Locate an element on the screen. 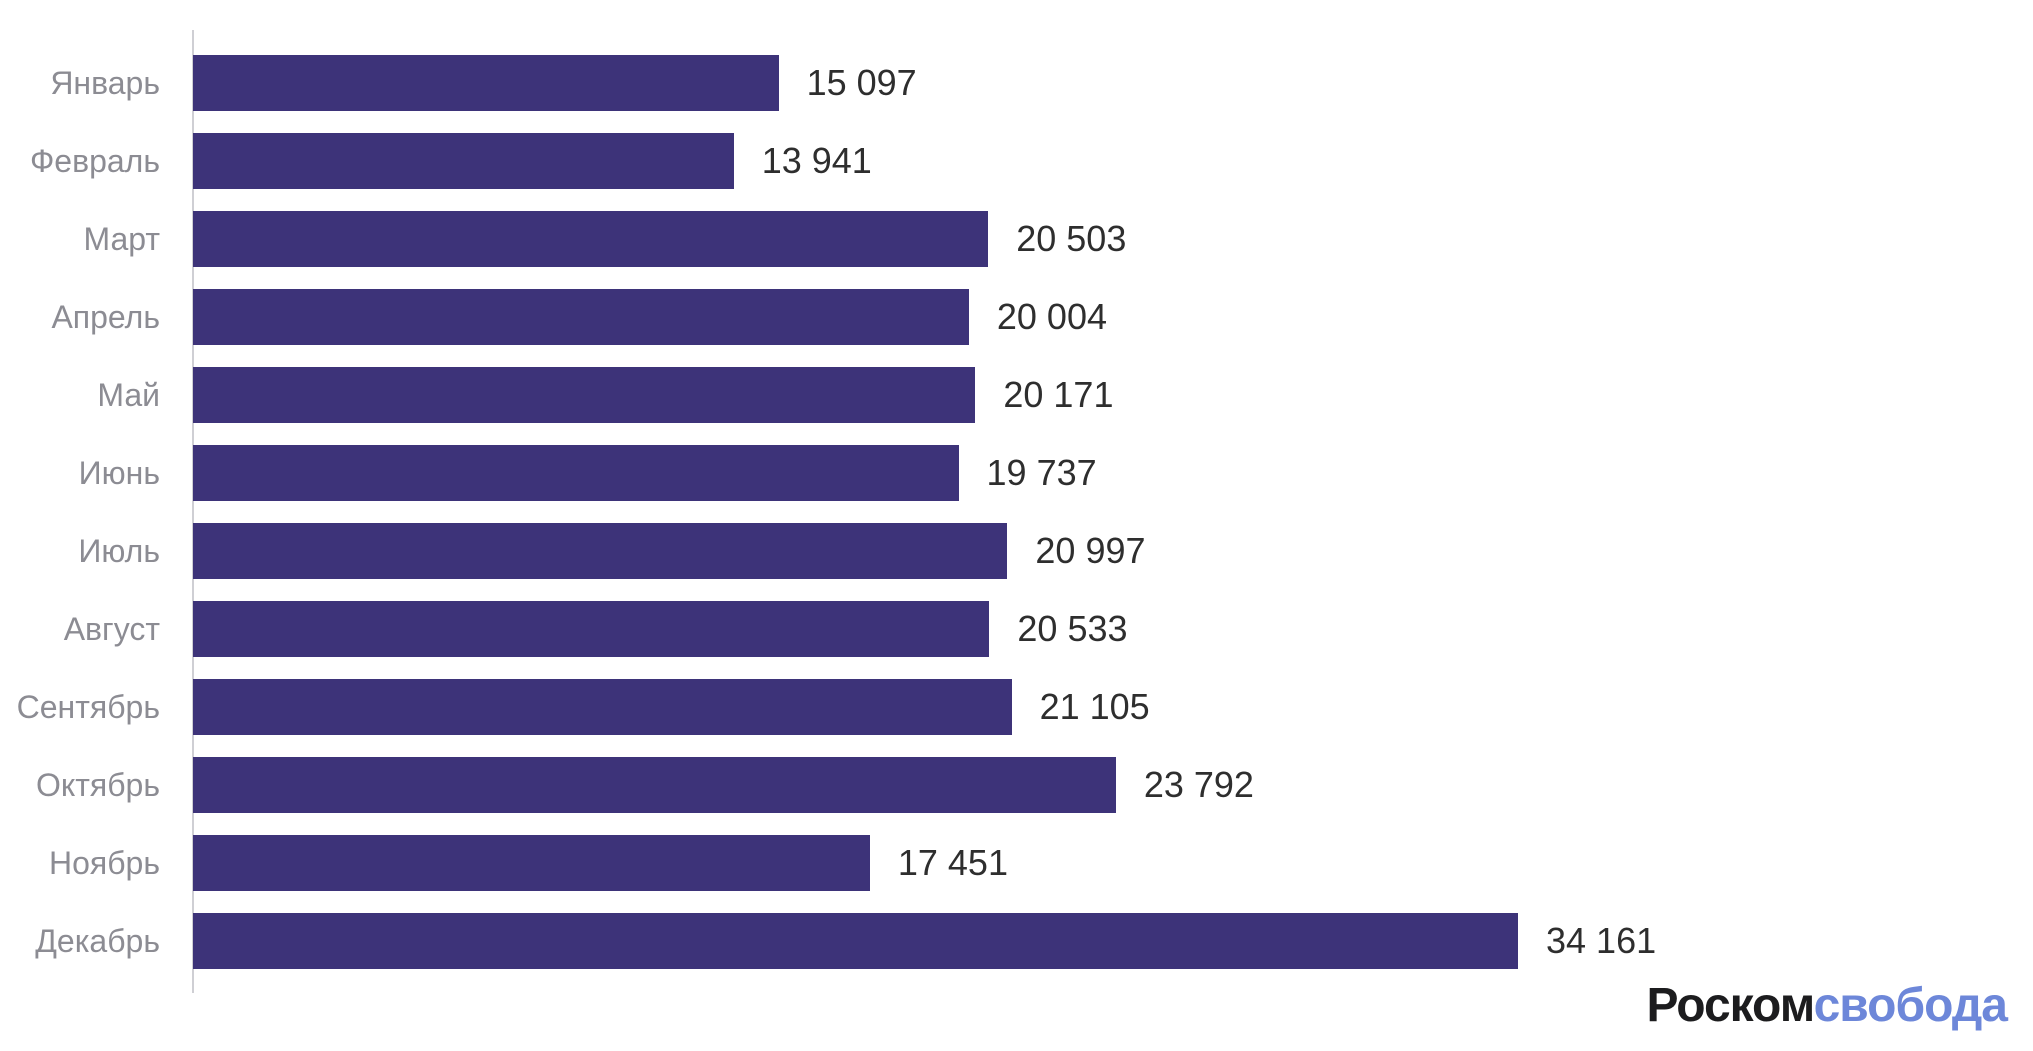  y-axis-line is located at coordinates (193, 511).